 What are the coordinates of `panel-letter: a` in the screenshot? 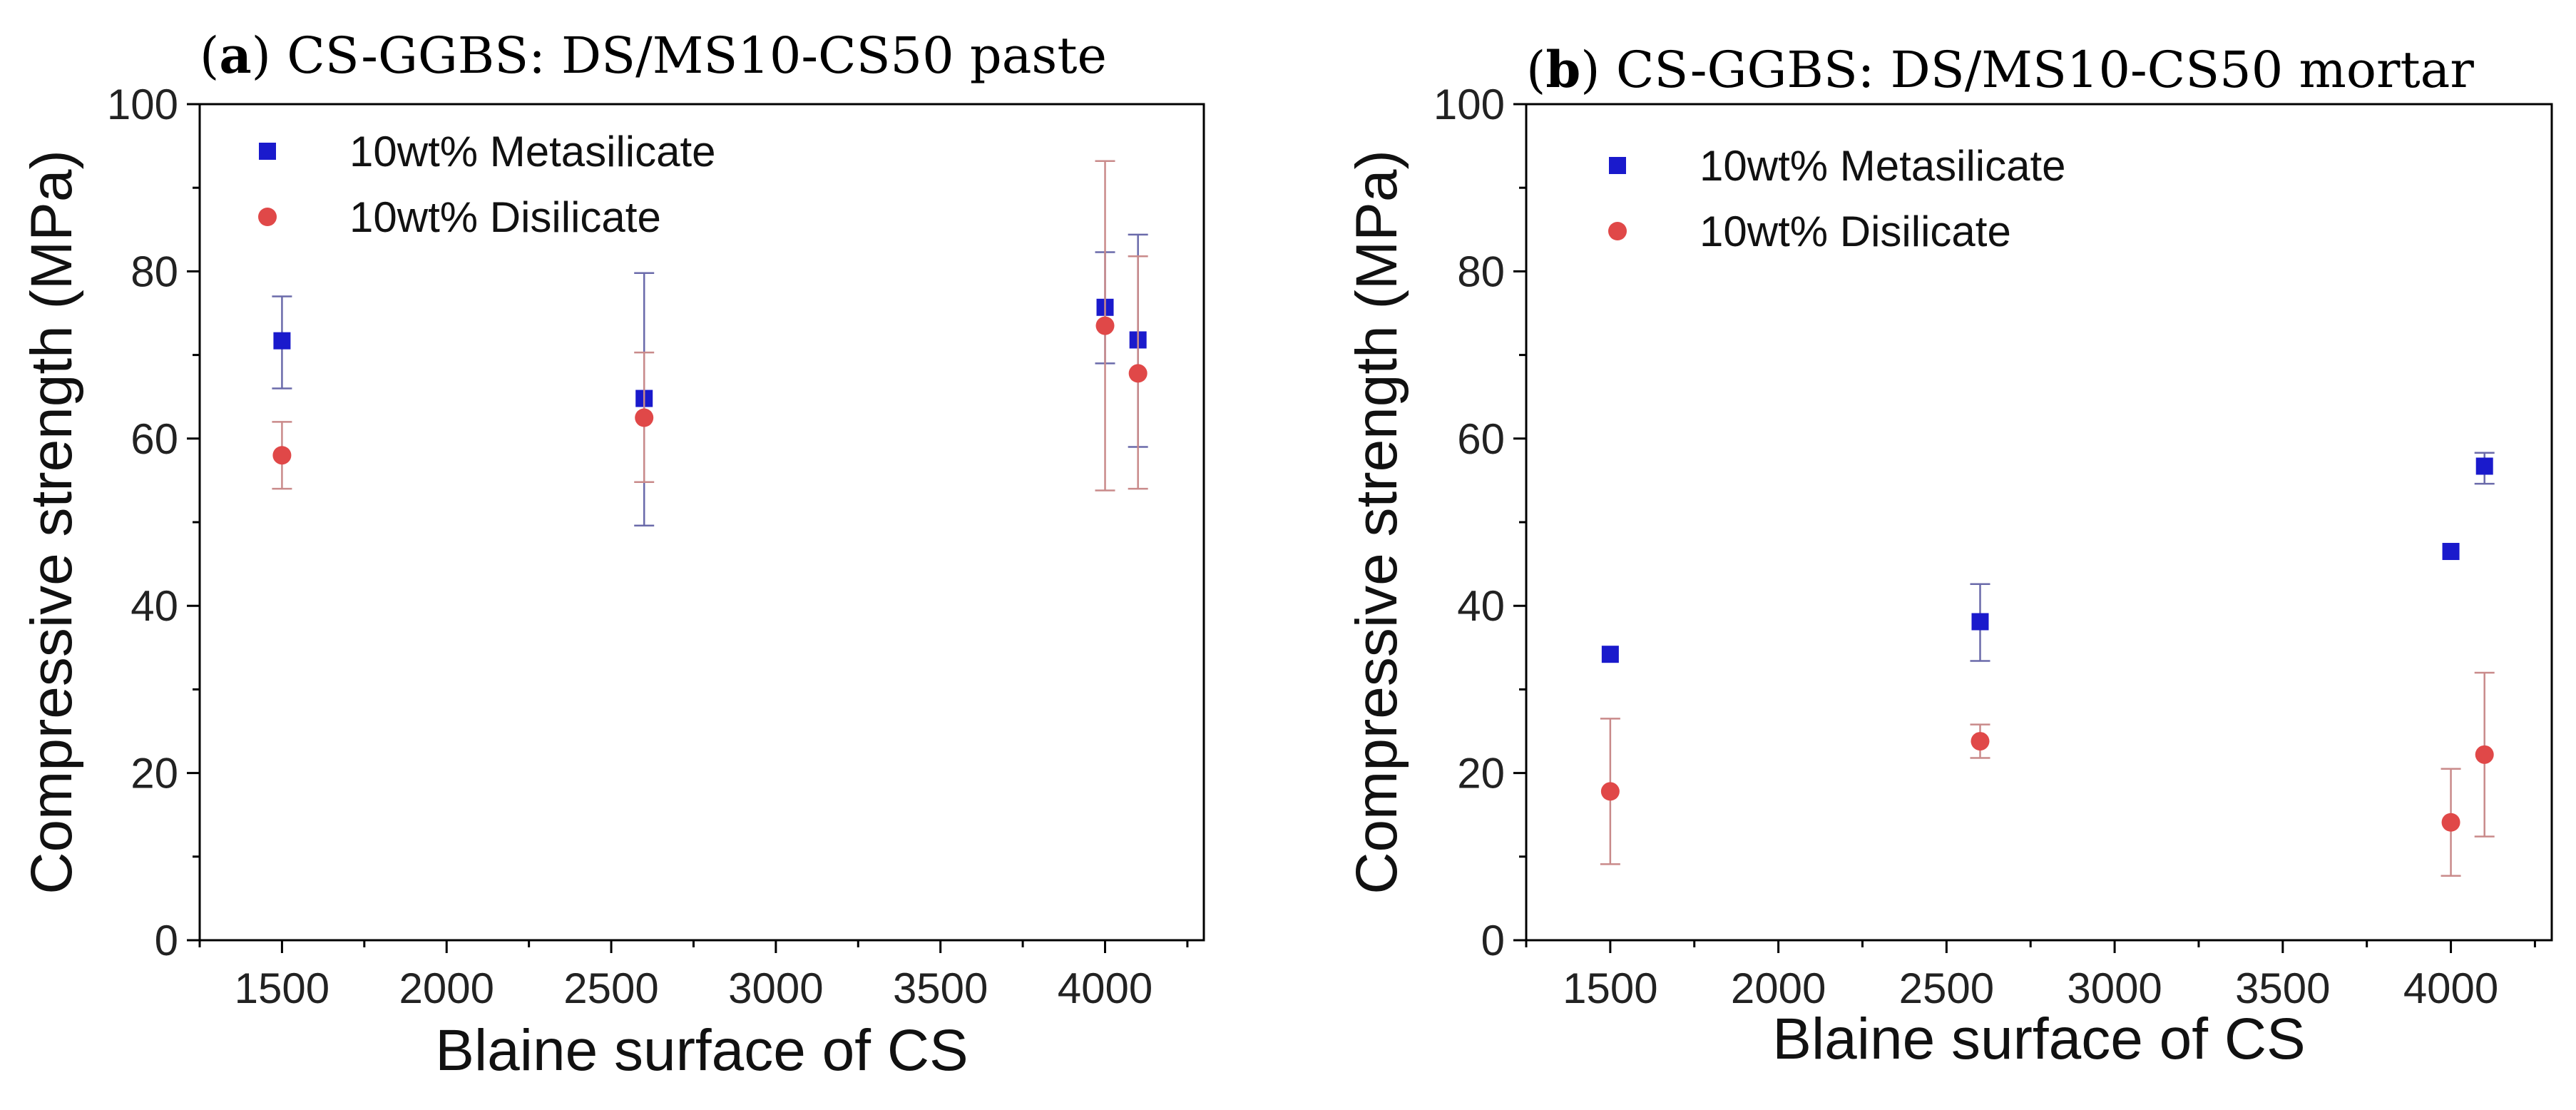 It's located at (235, 55).